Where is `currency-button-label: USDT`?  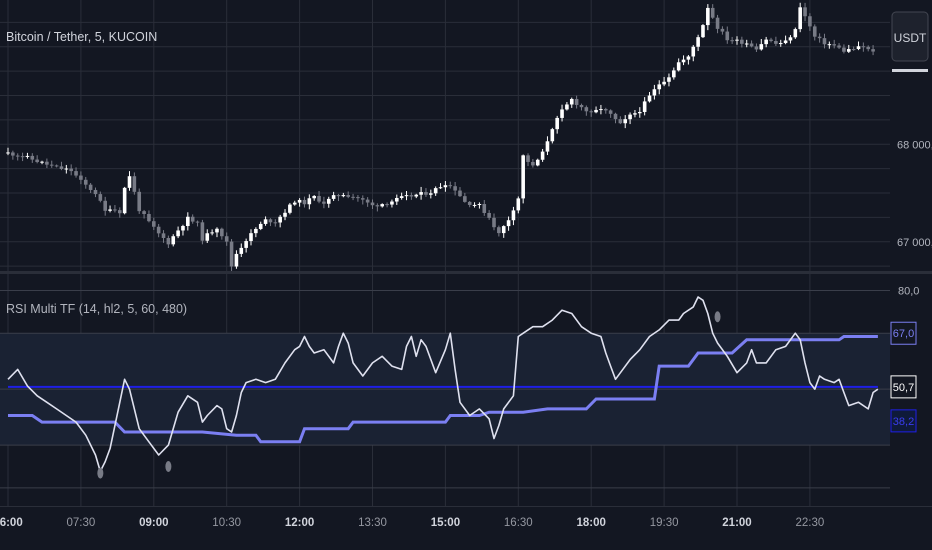 currency-button-label: USDT is located at coordinates (910, 38).